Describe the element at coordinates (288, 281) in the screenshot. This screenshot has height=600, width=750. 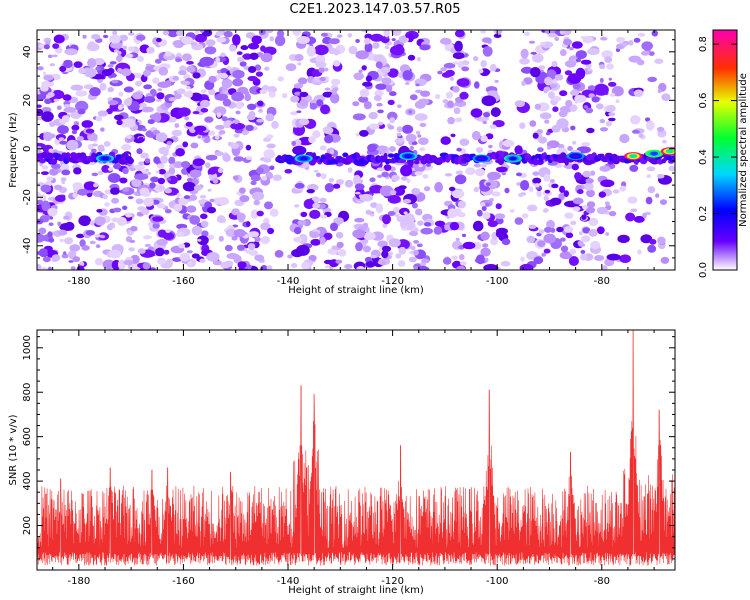
I see `x-tick-label: -140` at that location.